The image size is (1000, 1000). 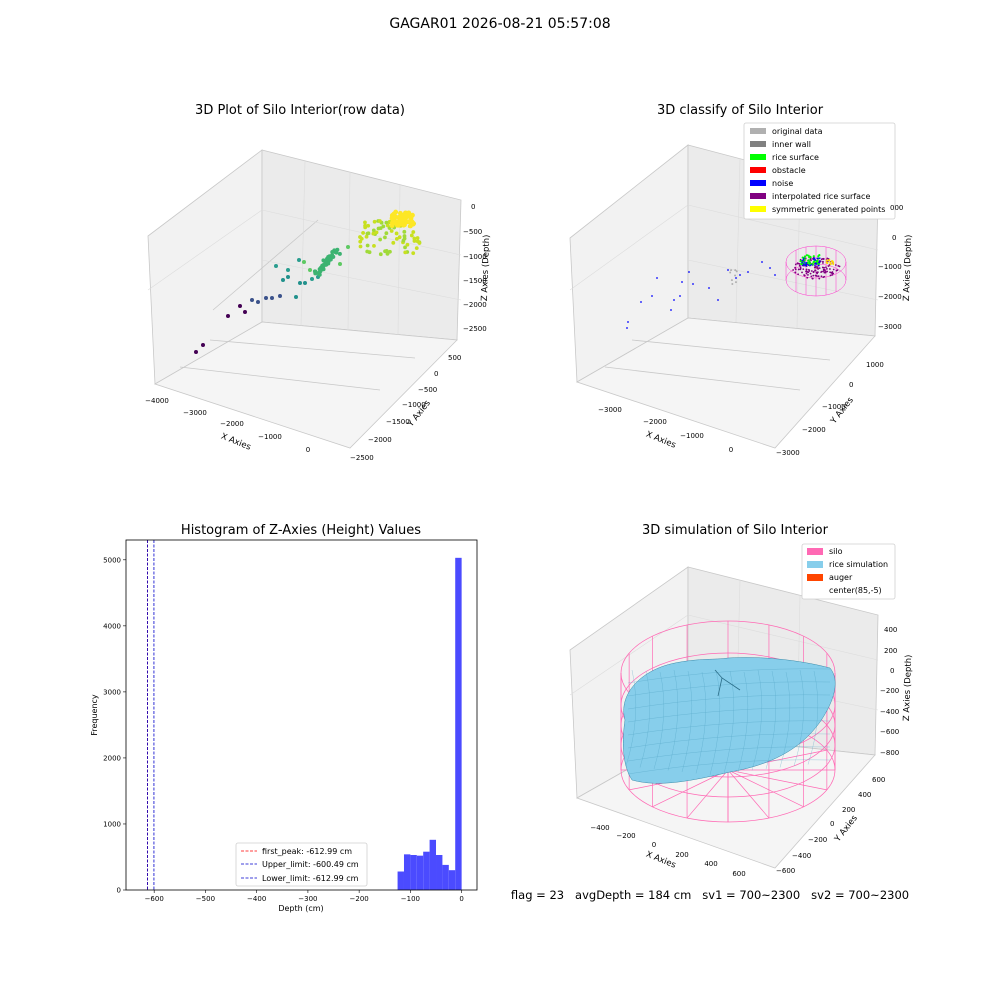 I want to click on y-tick: −500, so click(x=427, y=390).